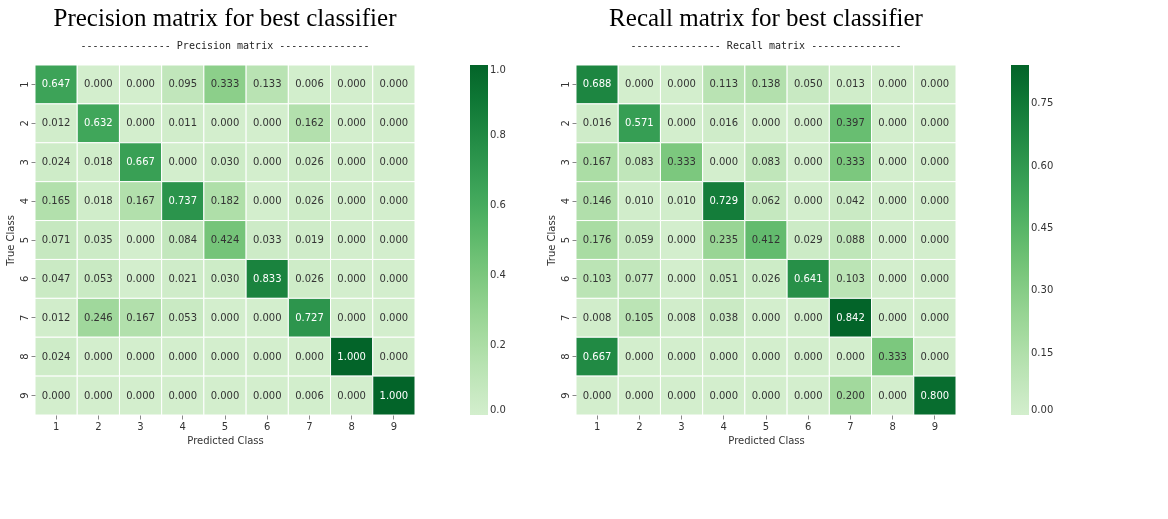  Describe the element at coordinates (56, 84) in the screenshot. I see `data-label: 0.647` at that location.